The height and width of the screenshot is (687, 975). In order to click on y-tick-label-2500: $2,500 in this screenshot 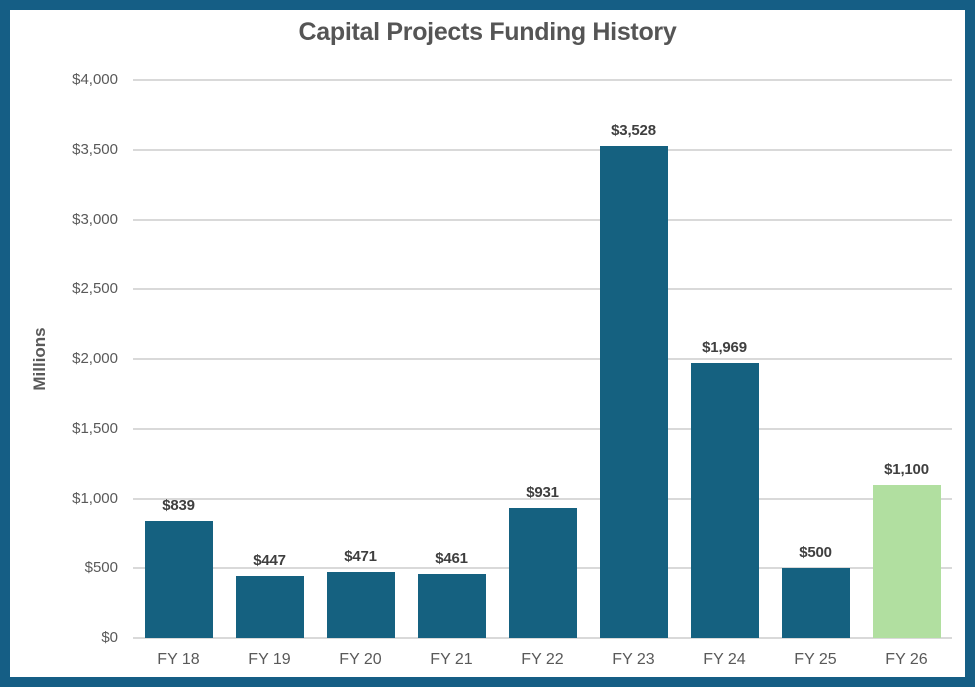, I will do `click(95, 289)`.